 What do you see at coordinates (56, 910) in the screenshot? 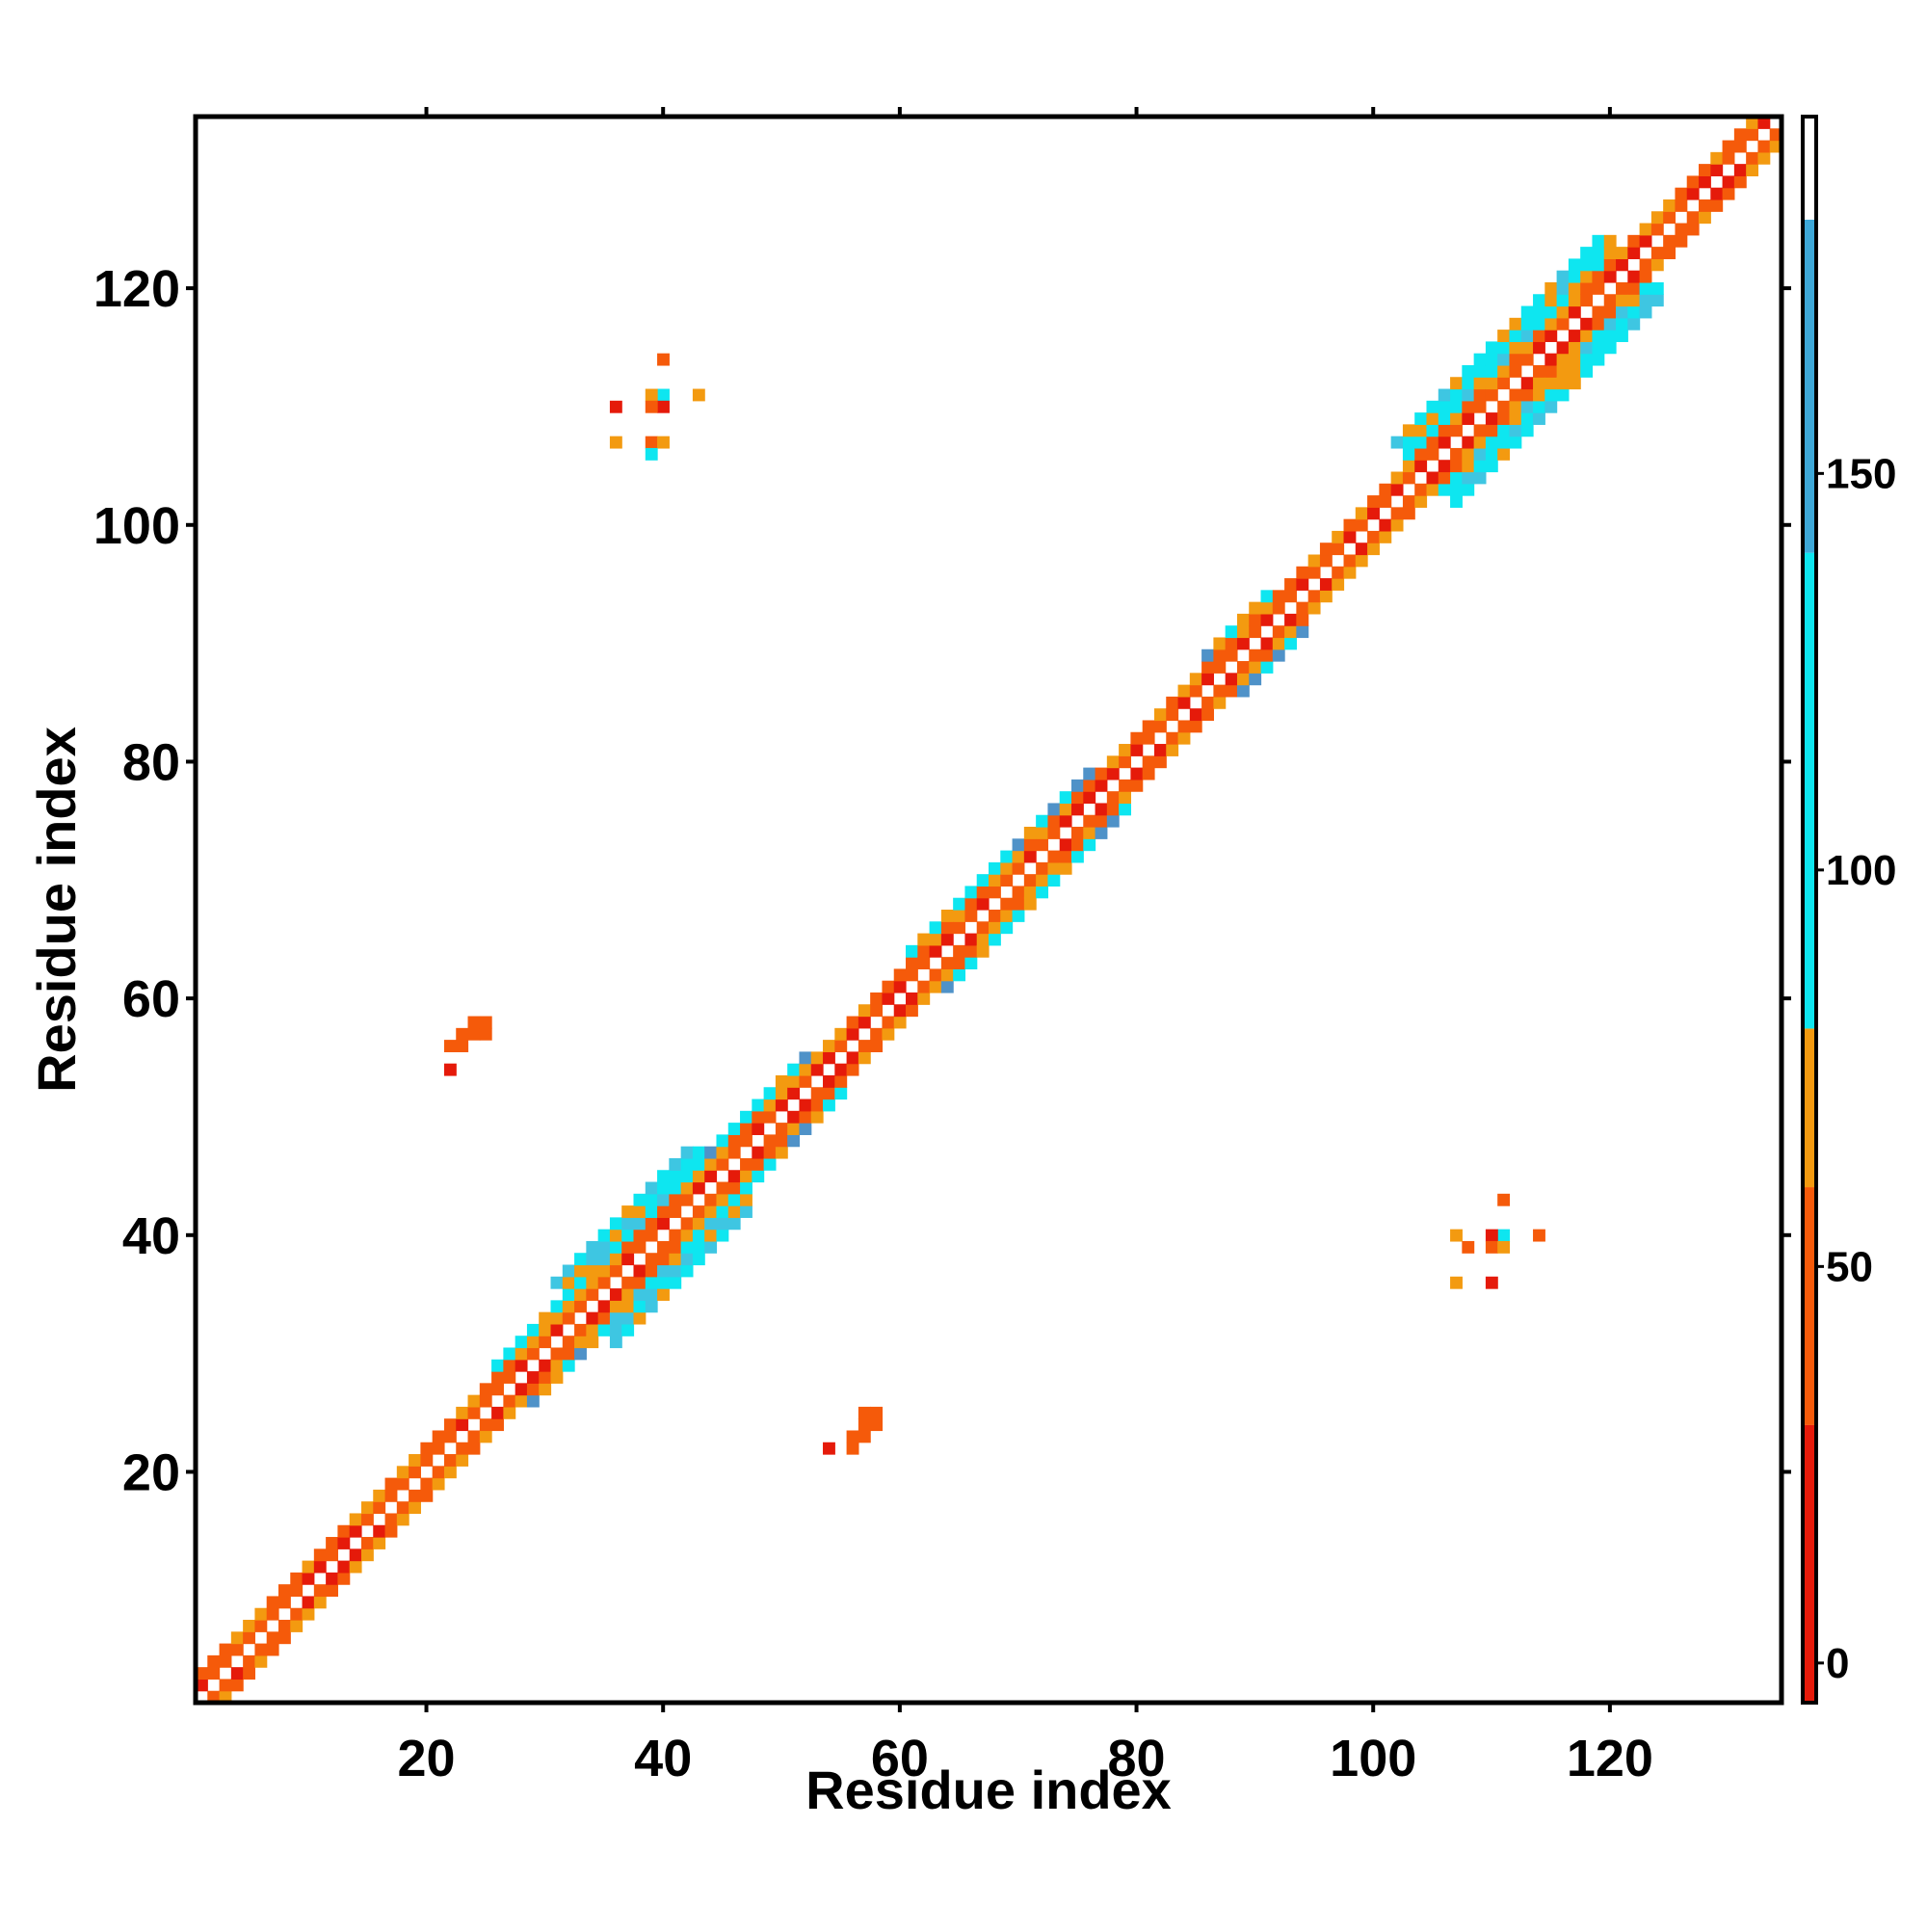
I see `y-axis-label: Residue index` at bounding box center [56, 910].